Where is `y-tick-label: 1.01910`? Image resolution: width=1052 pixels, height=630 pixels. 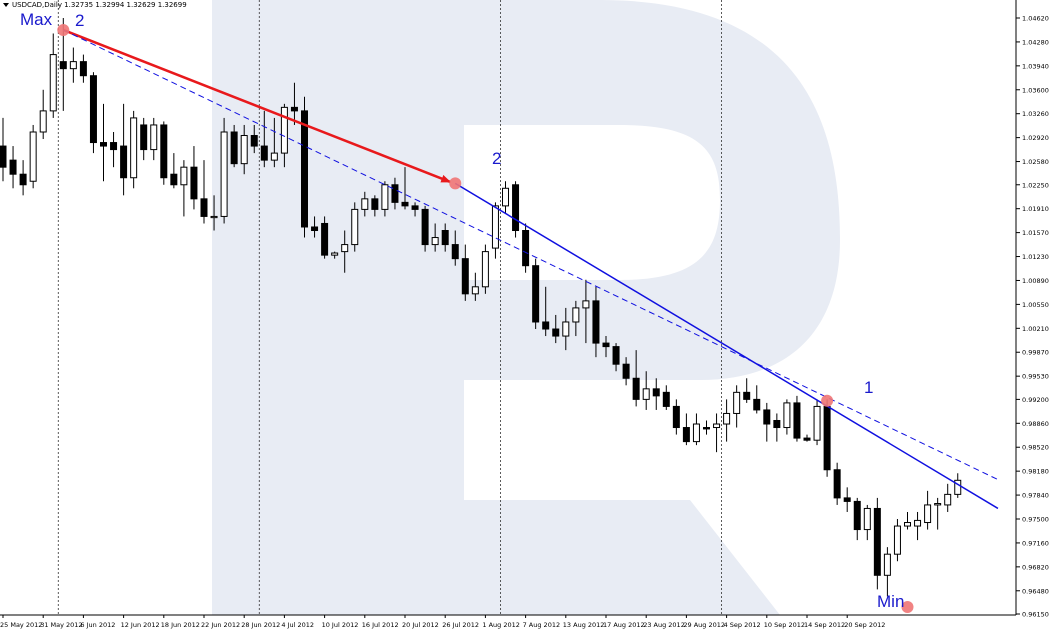
y-tick-label: 1.01910 is located at coordinates (1035, 209).